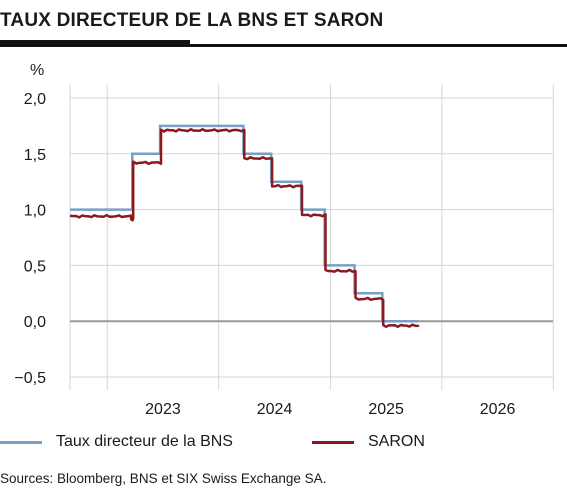  What do you see at coordinates (333, 442) in the screenshot?
I see `legend-swatch-saron` at bounding box center [333, 442].